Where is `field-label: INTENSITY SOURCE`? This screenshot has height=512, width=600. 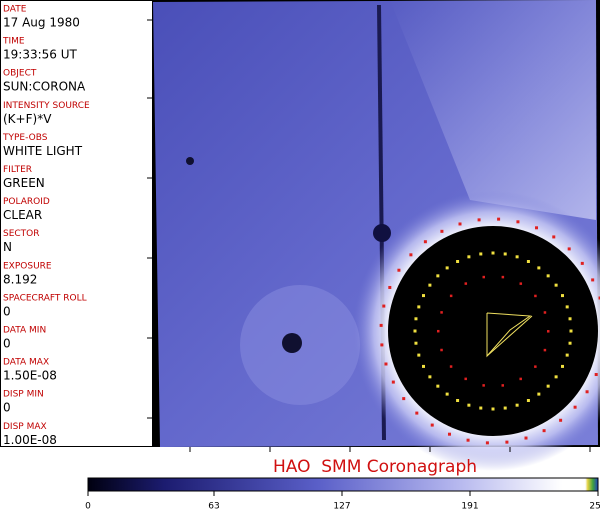 field-label: INTENSITY SOURCE is located at coordinates (46, 106).